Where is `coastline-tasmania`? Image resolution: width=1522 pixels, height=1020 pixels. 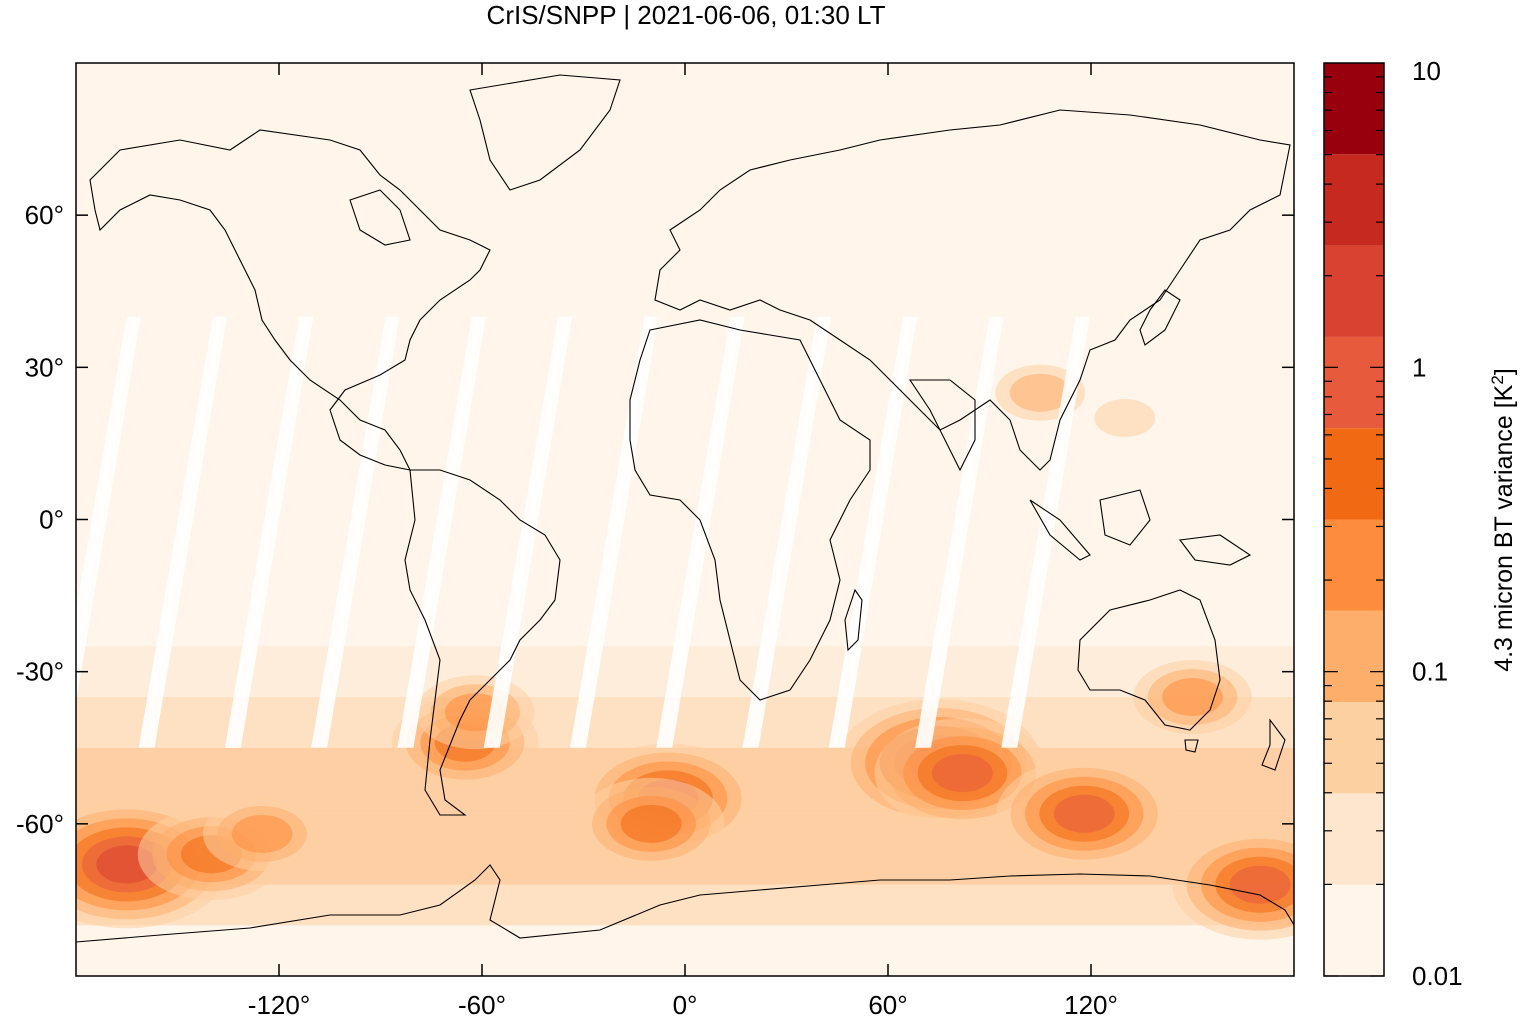
coastline-tasmania is located at coordinates (1191, 746).